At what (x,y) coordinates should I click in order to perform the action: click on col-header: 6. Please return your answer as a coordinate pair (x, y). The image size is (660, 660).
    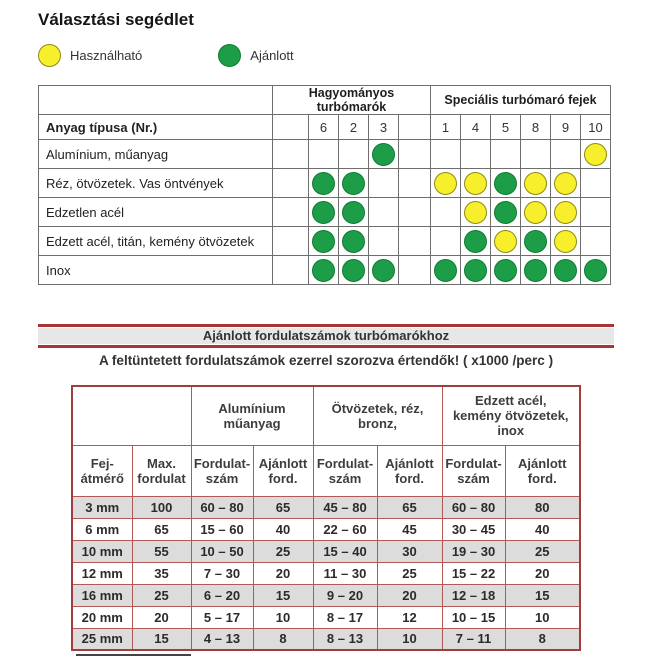
    Looking at the image, I should click on (323, 127).